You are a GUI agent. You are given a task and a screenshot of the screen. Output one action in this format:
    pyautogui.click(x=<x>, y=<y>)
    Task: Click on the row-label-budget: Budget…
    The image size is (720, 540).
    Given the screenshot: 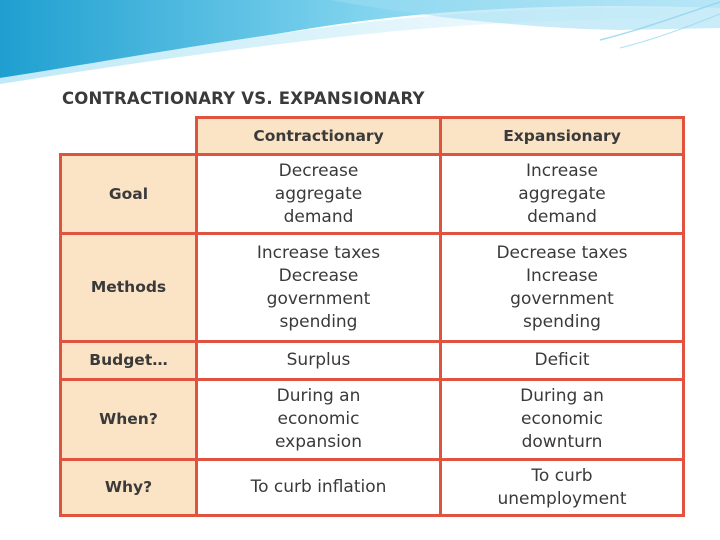 What is the action you would take?
    pyautogui.click(x=128, y=360)
    